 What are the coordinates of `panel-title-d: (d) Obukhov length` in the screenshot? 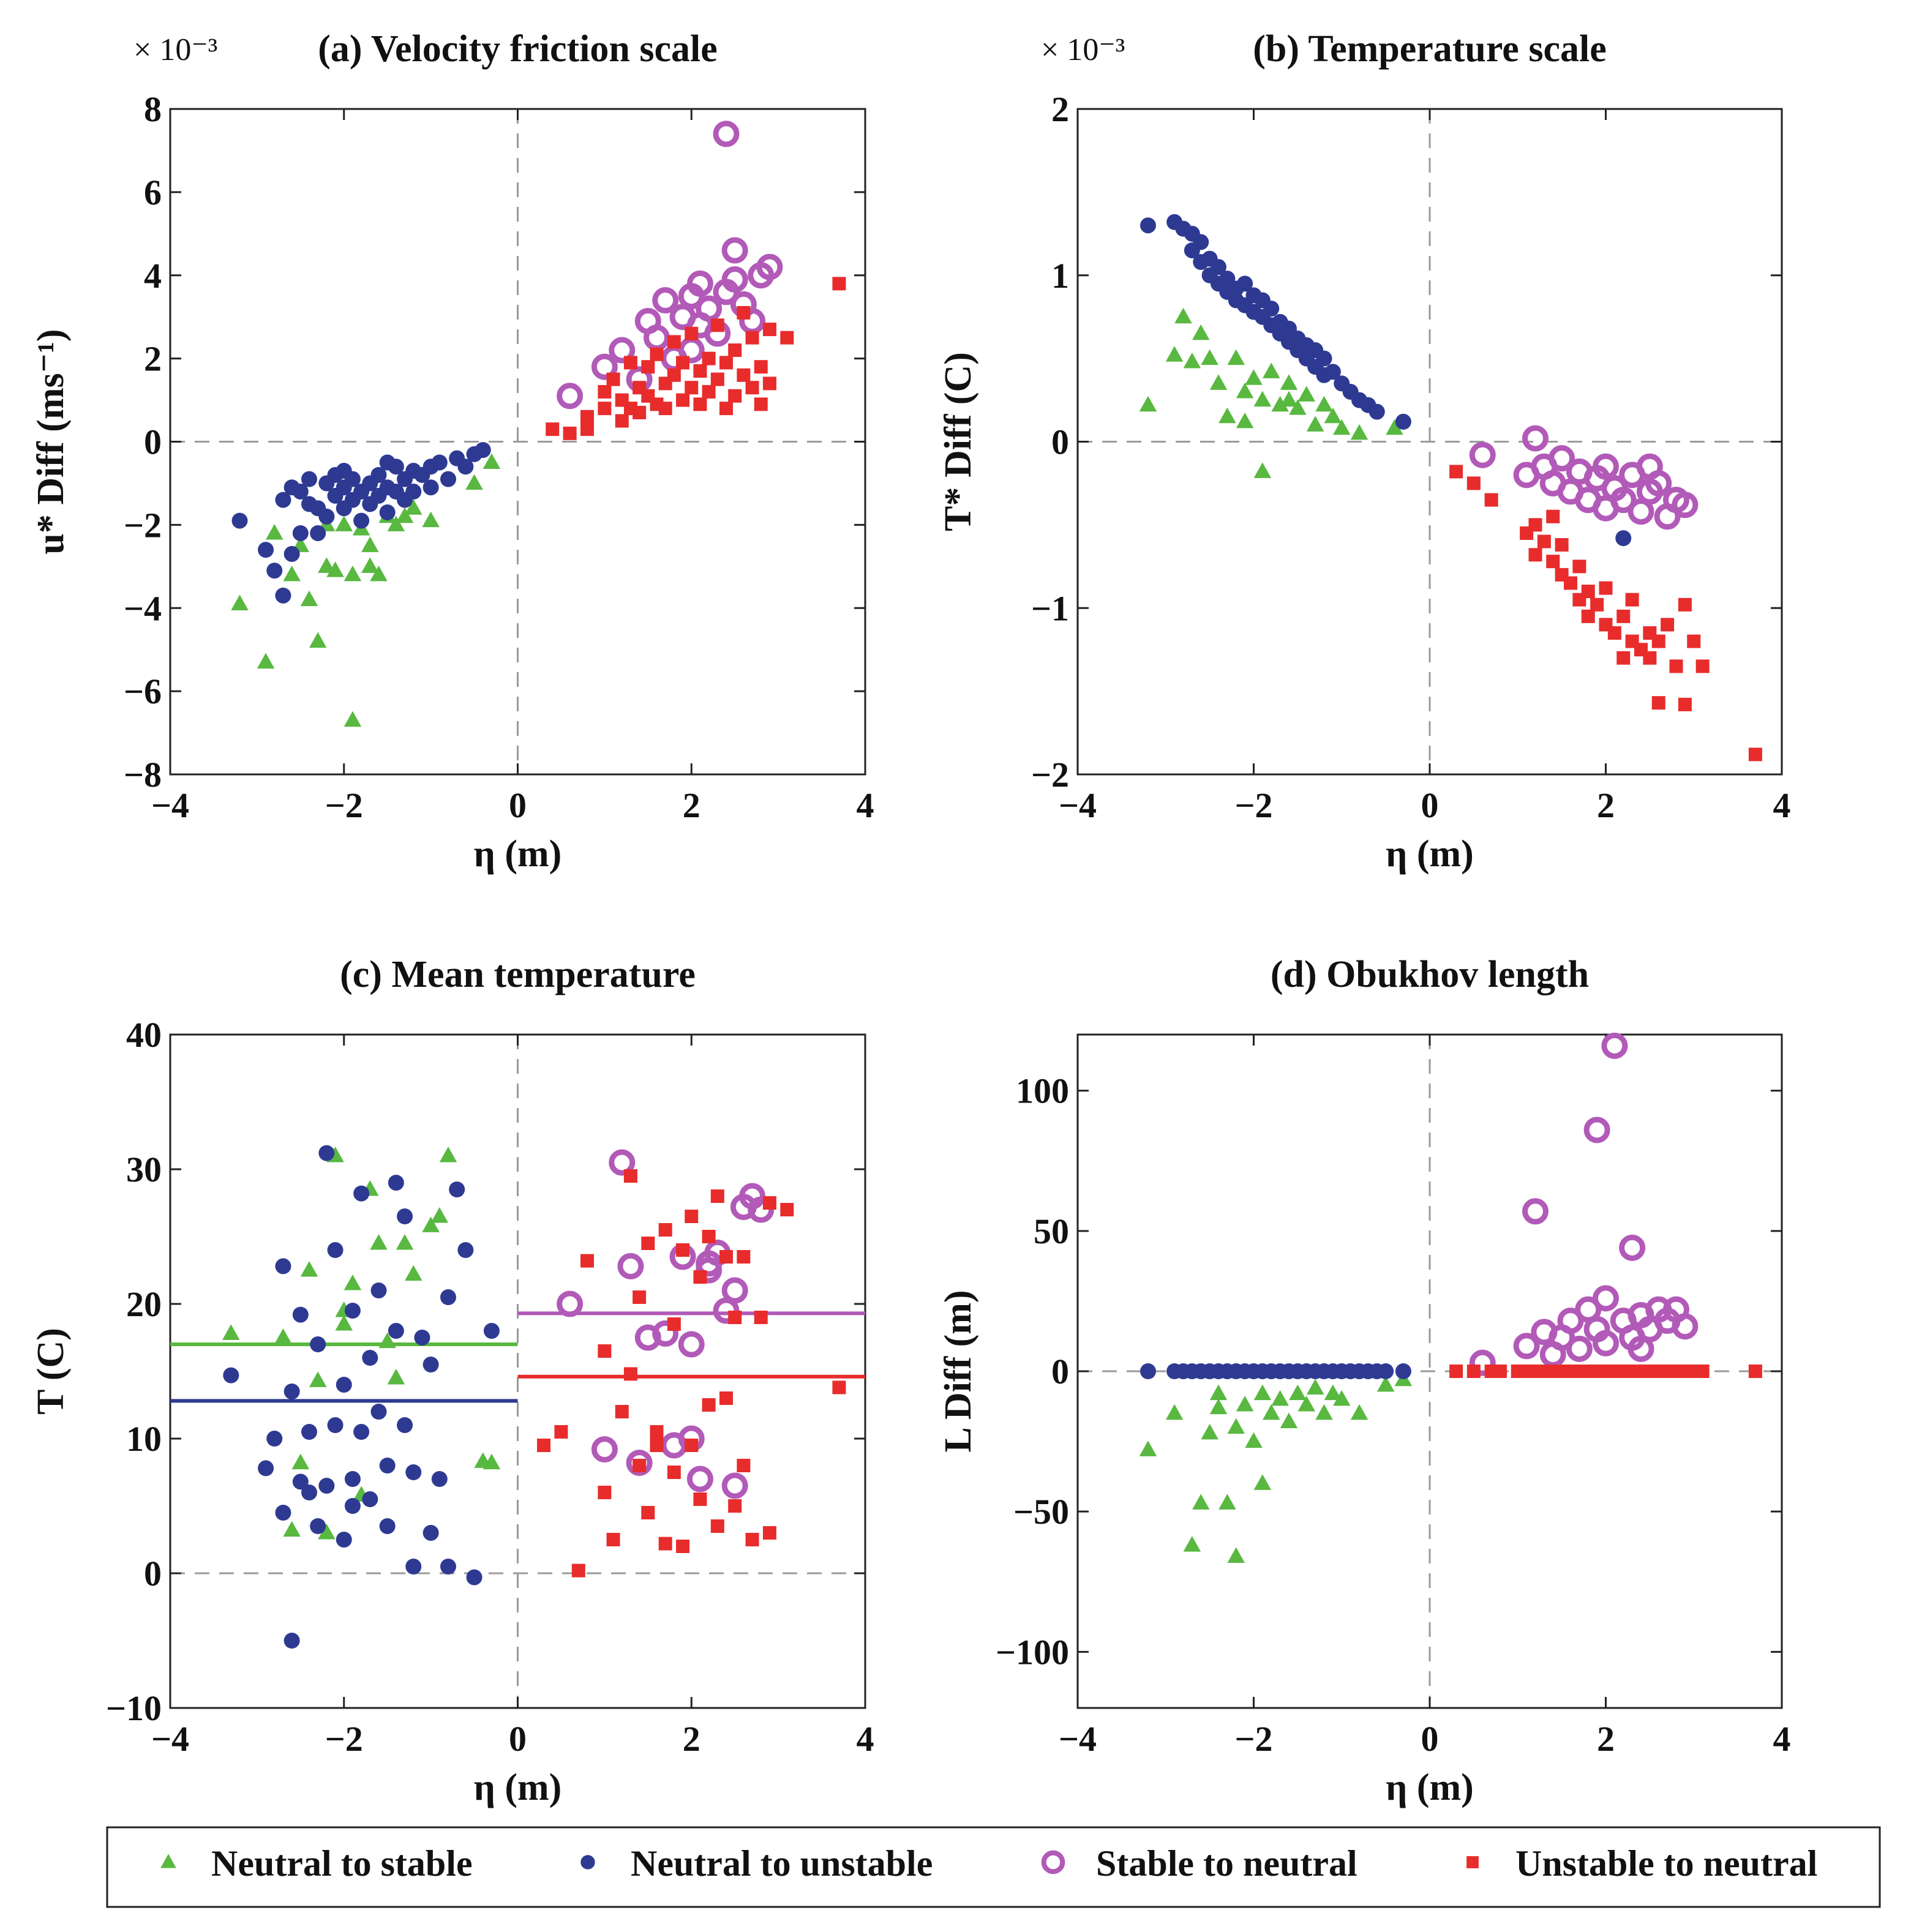 It's located at (1430, 975).